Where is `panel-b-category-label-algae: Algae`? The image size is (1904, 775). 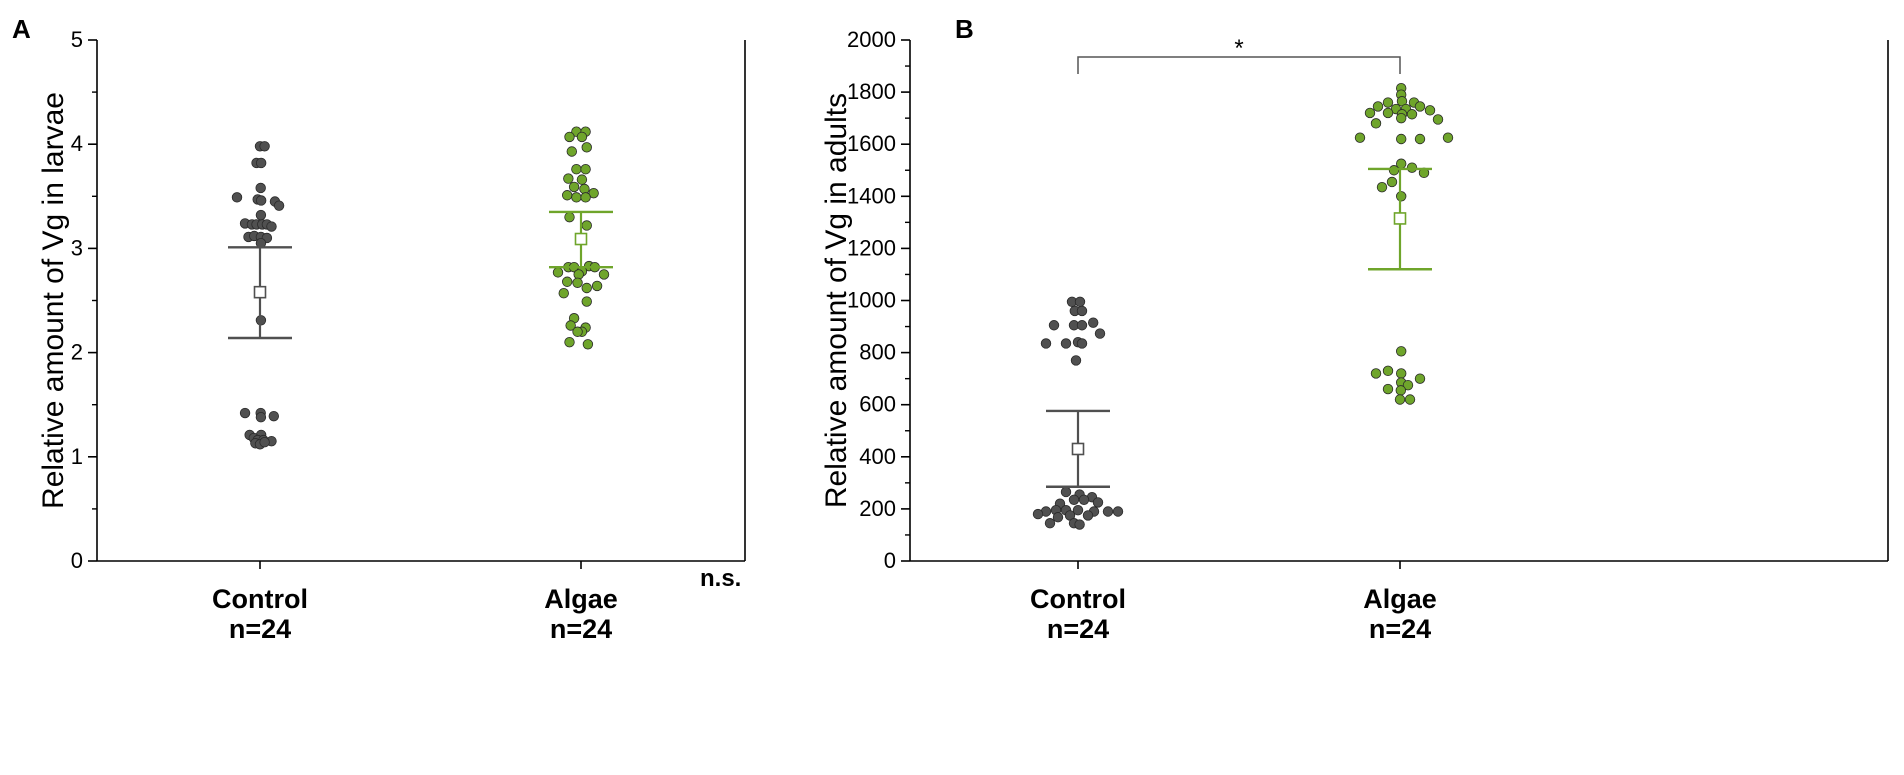 panel-b-category-label-algae: Algae is located at coordinates (1400, 599).